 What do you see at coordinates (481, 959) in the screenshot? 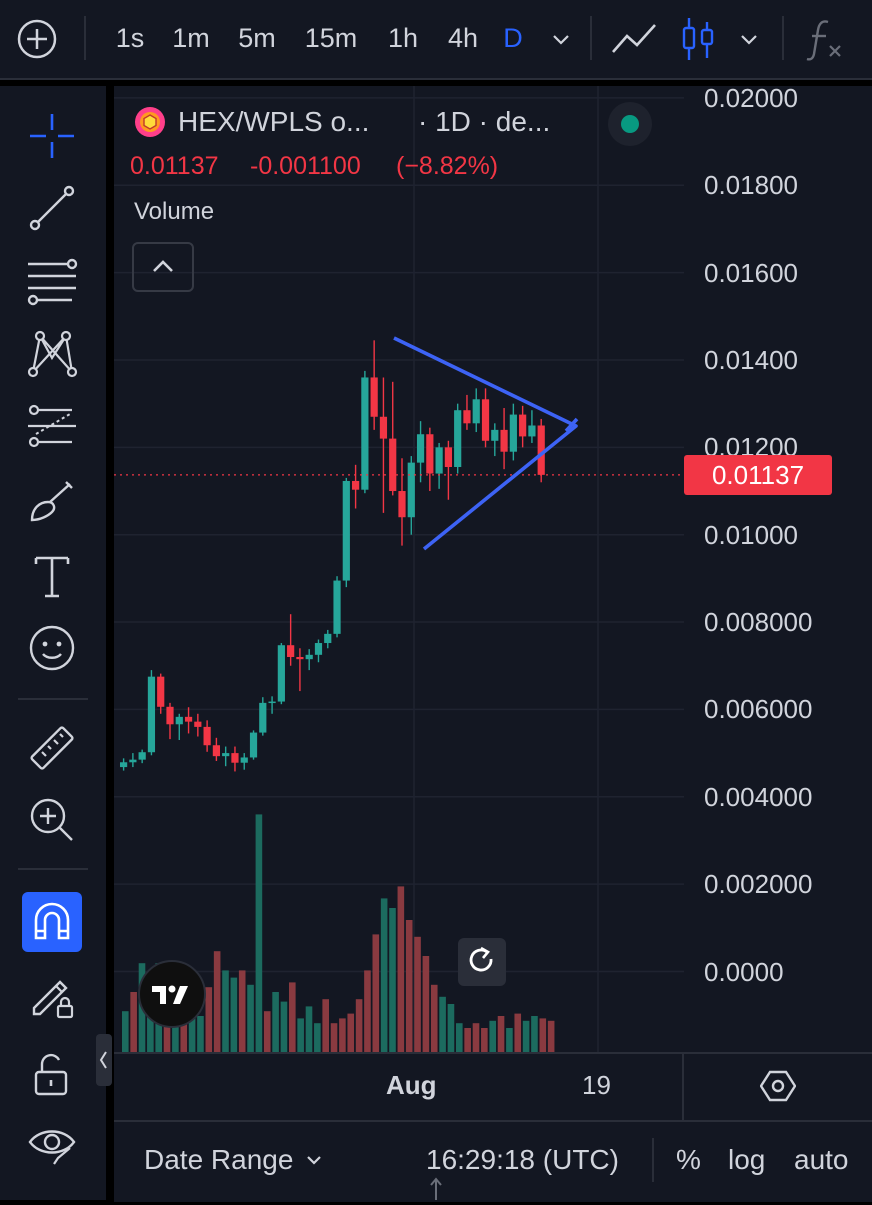
I see `reset-icon` at bounding box center [481, 959].